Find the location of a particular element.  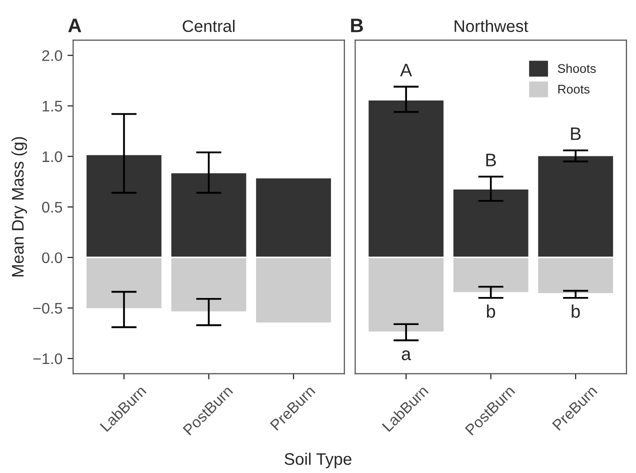

text: A is located at coordinates (75, 25).